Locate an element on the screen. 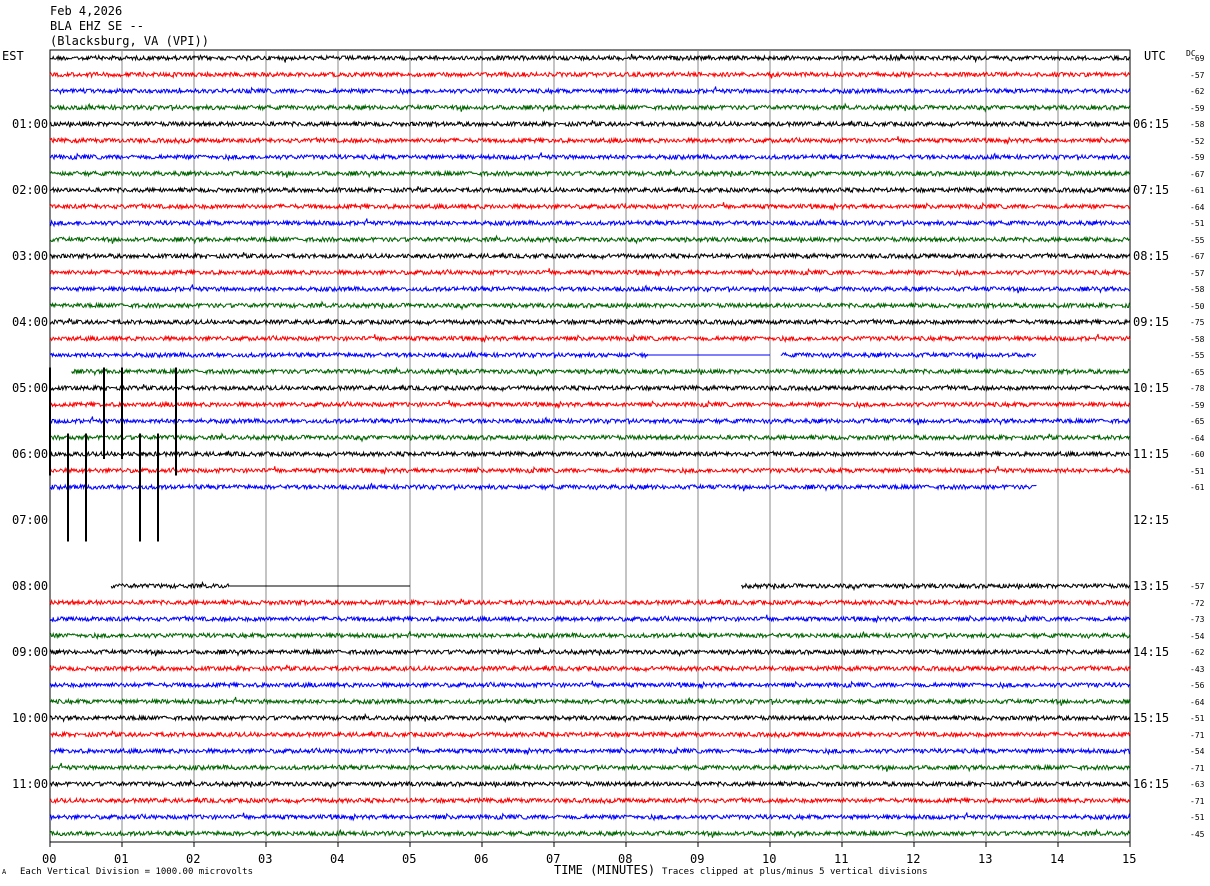 The height and width of the screenshot is (886, 1210). left-timezone: EST is located at coordinates (13, 56).